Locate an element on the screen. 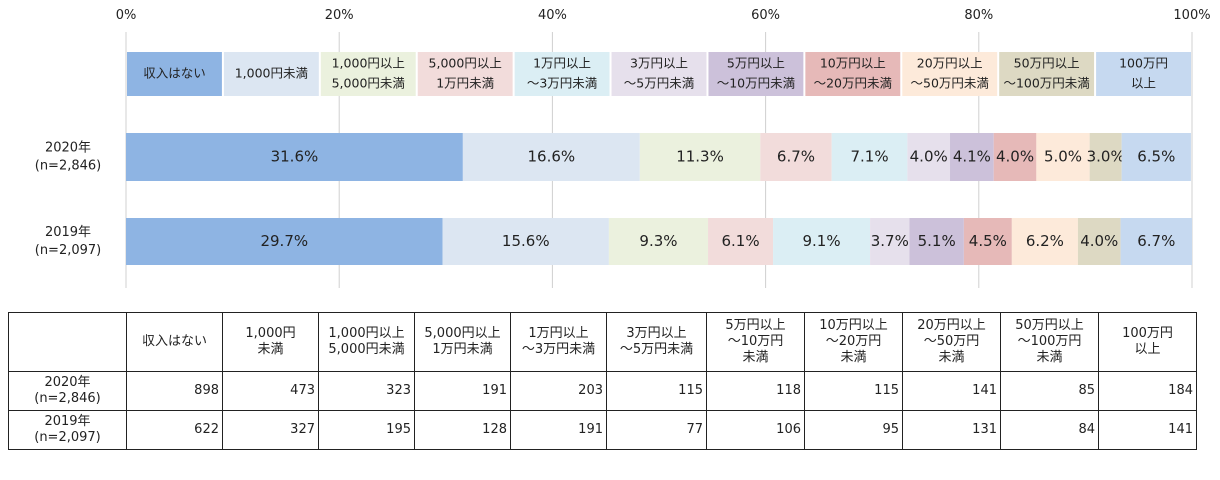  data-label: 4.5% is located at coordinates (988, 241).